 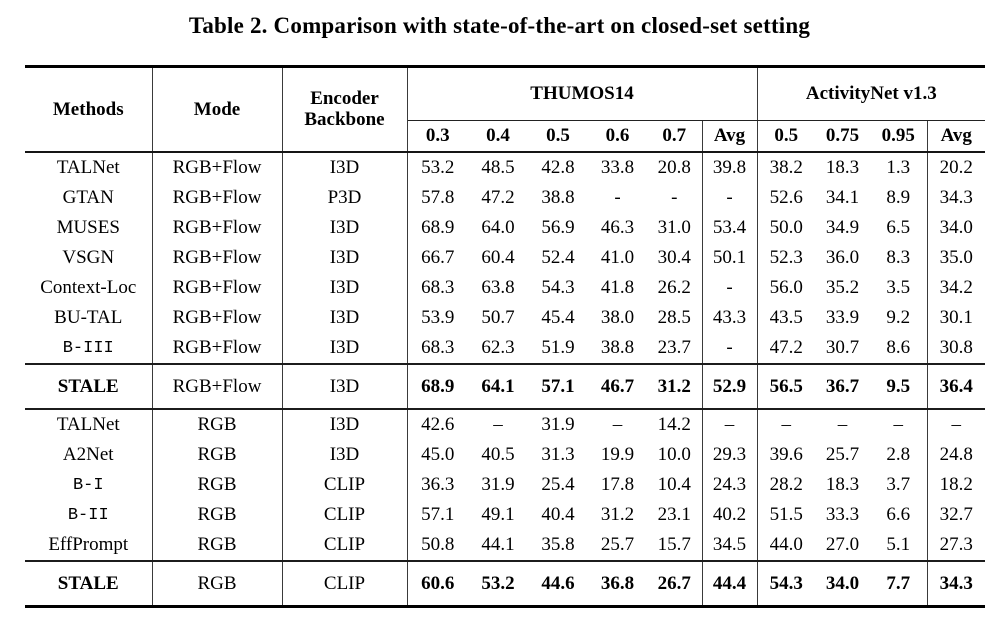 What do you see at coordinates (498, 197) in the screenshot?
I see `value-cell-thumos-0.4: 47.2` at bounding box center [498, 197].